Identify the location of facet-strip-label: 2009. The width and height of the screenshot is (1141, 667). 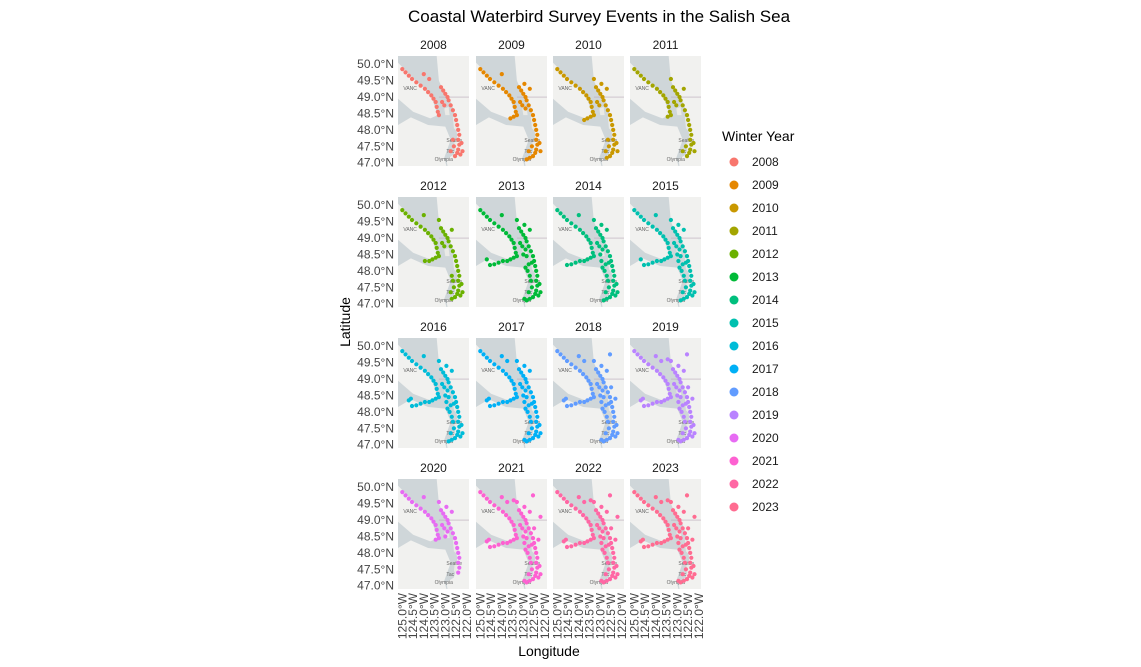
(511, 45).